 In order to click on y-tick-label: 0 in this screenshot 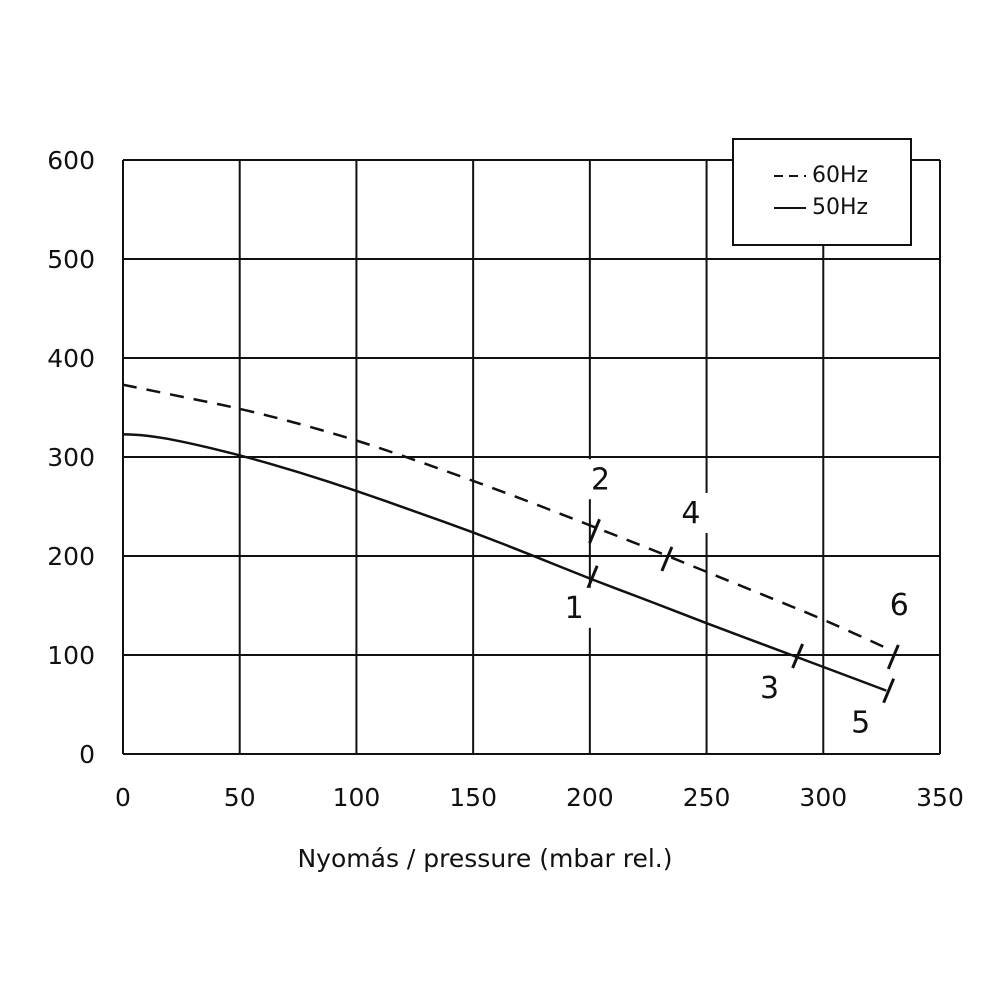, I will do `click(87, 754)`.